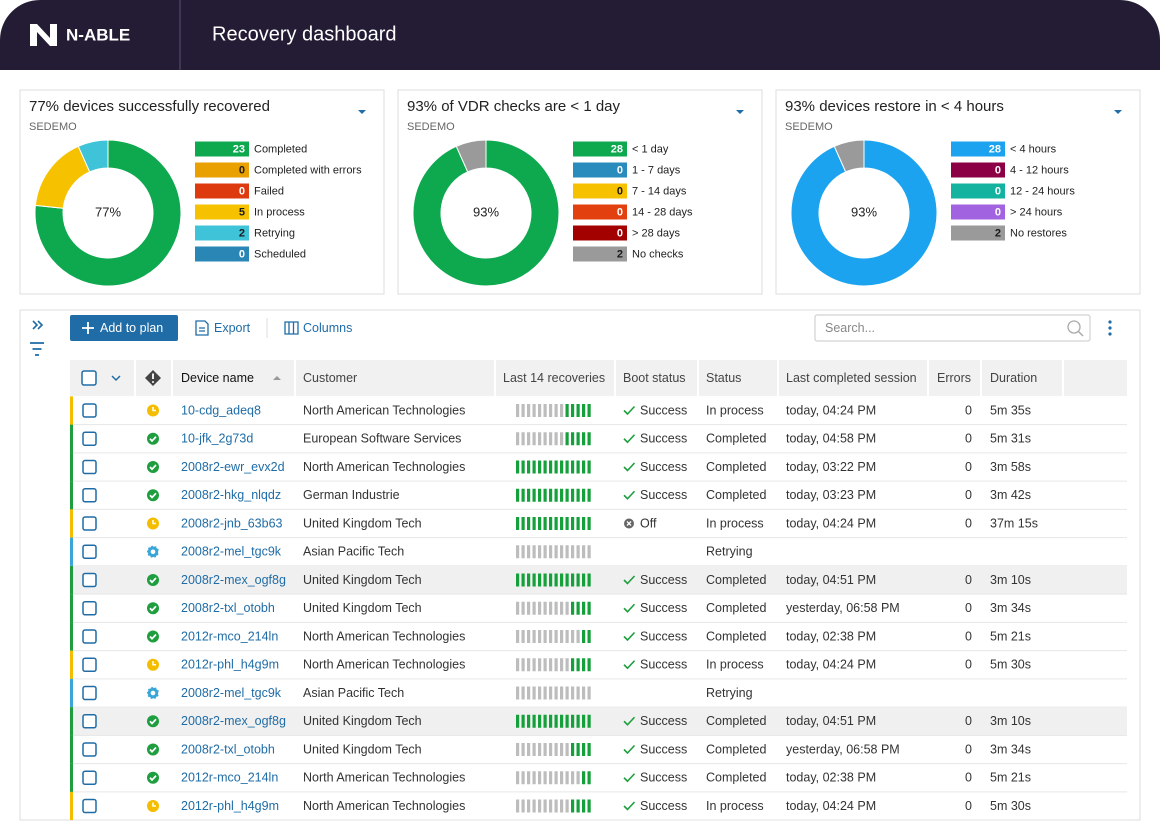  What do you see at coordinates (280, 149) in the screenshot?
I see `legend-label: Completed` at bounding box center [280, 149].